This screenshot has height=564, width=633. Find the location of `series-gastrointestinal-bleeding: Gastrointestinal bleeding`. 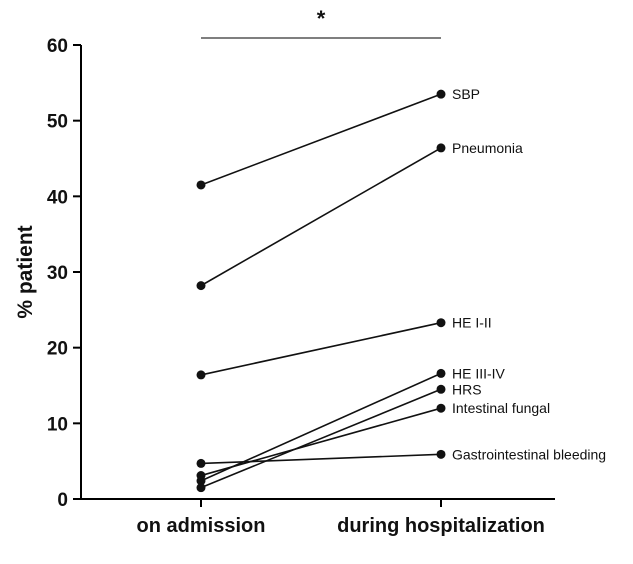

series-gastrointestinal-bleeding: Gastrointestinal bleeding is located at coordinates (401, 457).